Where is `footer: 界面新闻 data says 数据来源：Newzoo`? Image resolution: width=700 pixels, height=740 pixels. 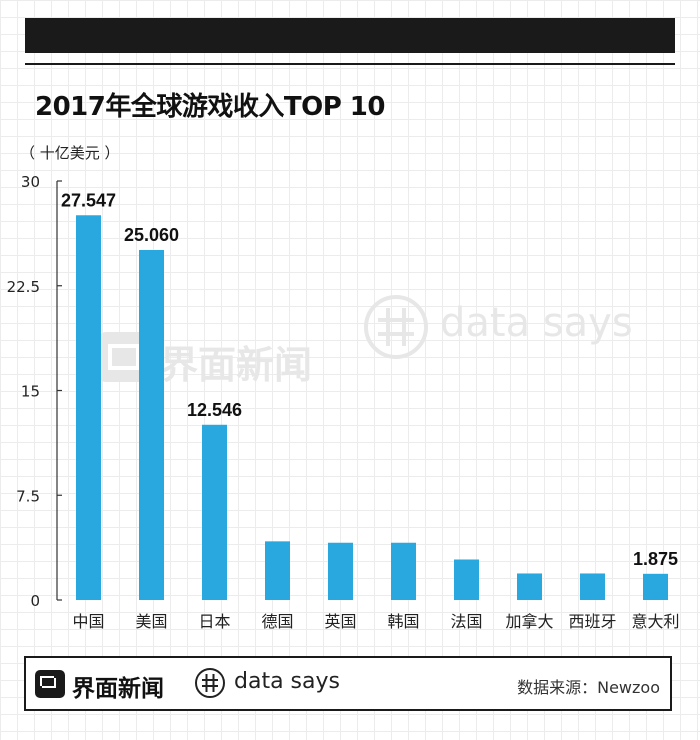
footer: 界面新闻 data says 数据来源：Newzoo is located at coordinates (348, 683).